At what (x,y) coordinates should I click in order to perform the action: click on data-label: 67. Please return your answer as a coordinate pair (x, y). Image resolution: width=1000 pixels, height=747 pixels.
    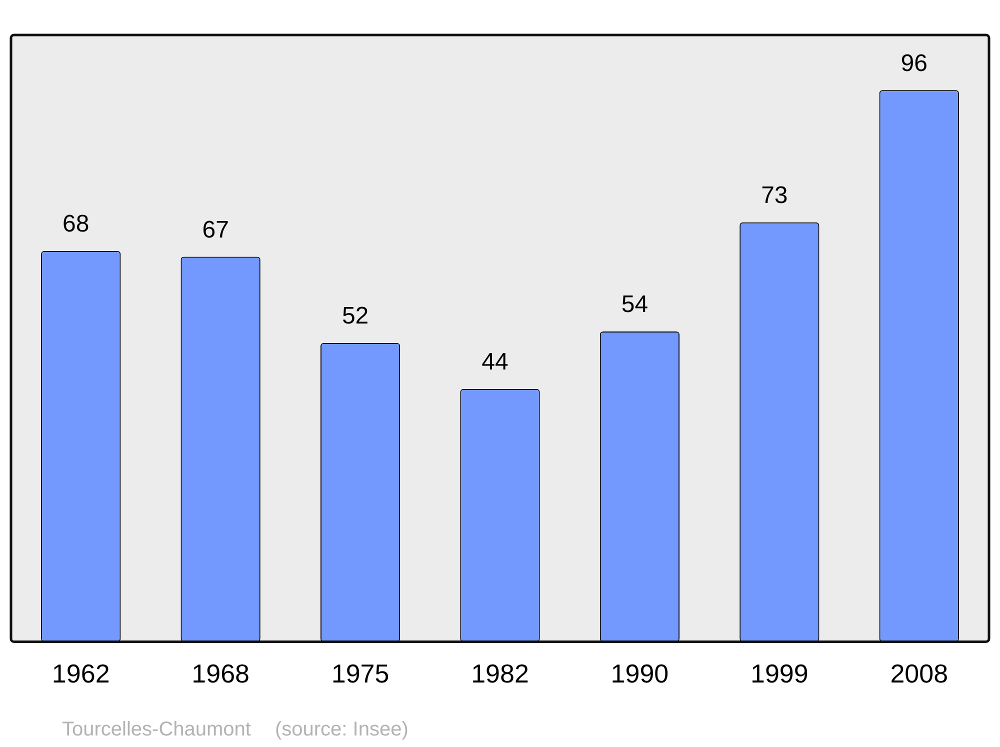
    Looking at the image, I should click on (215, 230).